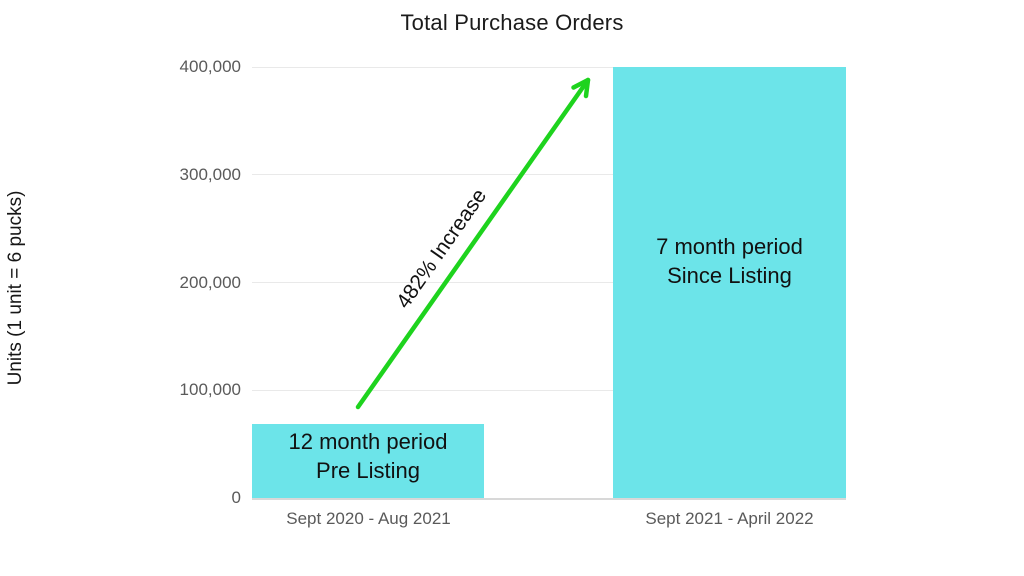  I want to click on y-tick-label: 0, so click(236, 497).